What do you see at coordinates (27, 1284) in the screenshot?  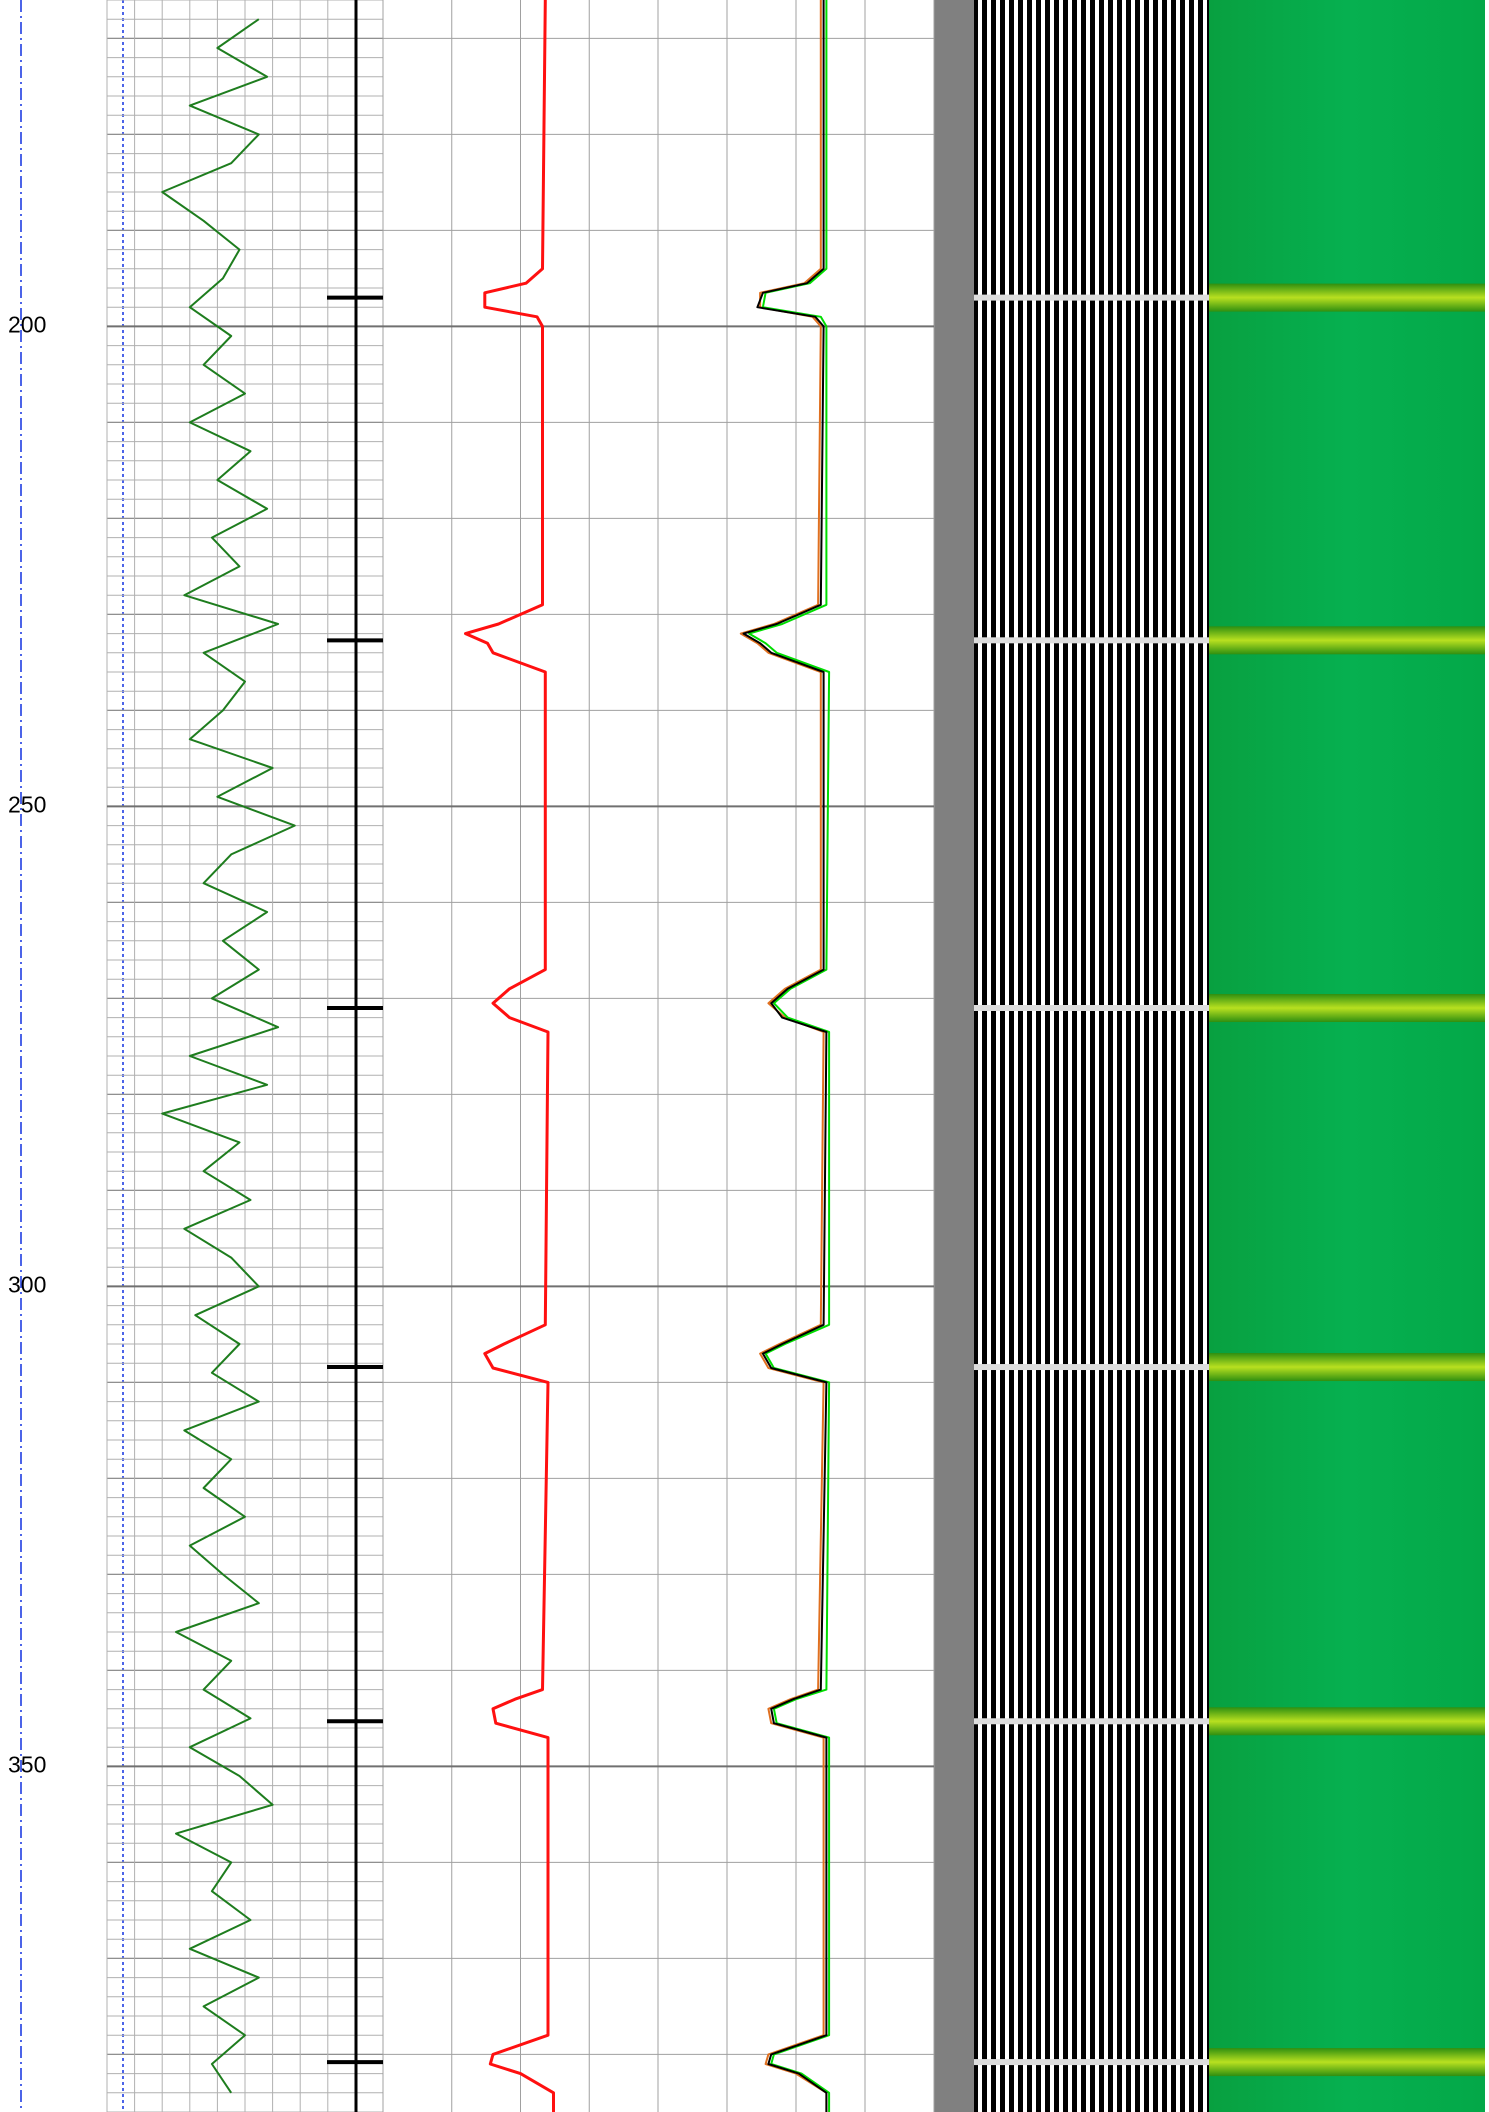 I see `depth-label: 300` at bounding box center [27, 1284].